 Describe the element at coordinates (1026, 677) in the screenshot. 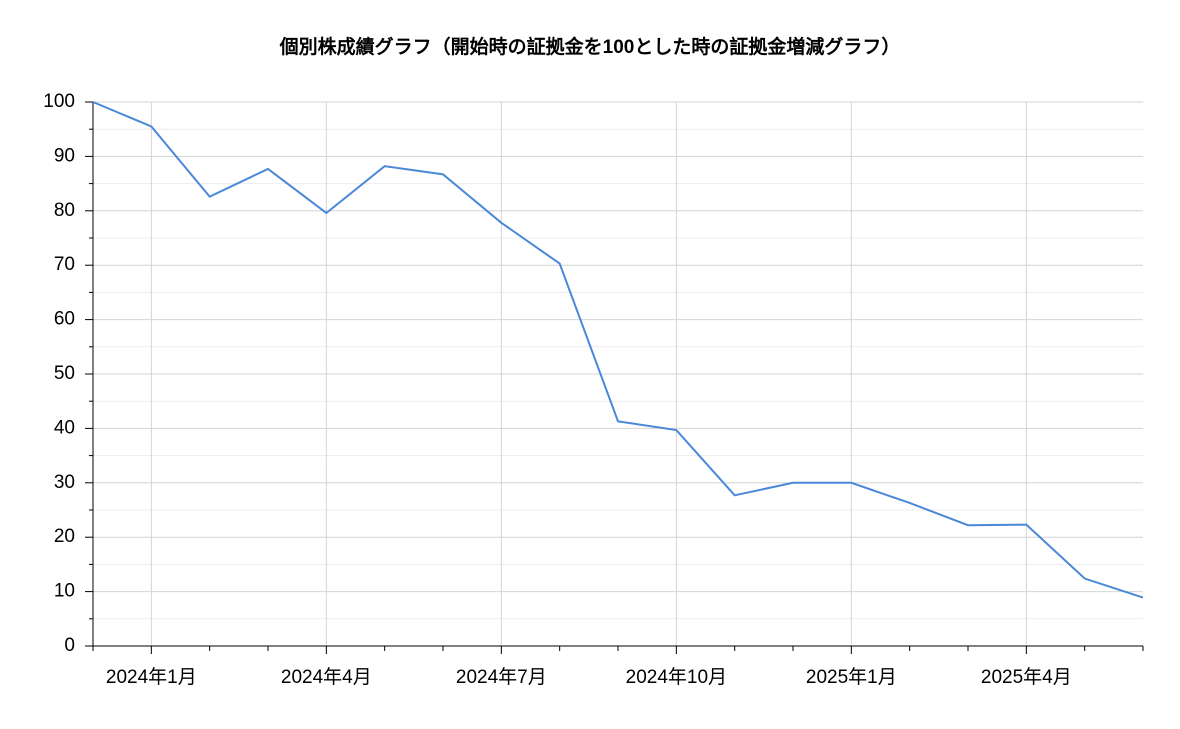

I see `x-tick-label: 2025年4月` at that location.